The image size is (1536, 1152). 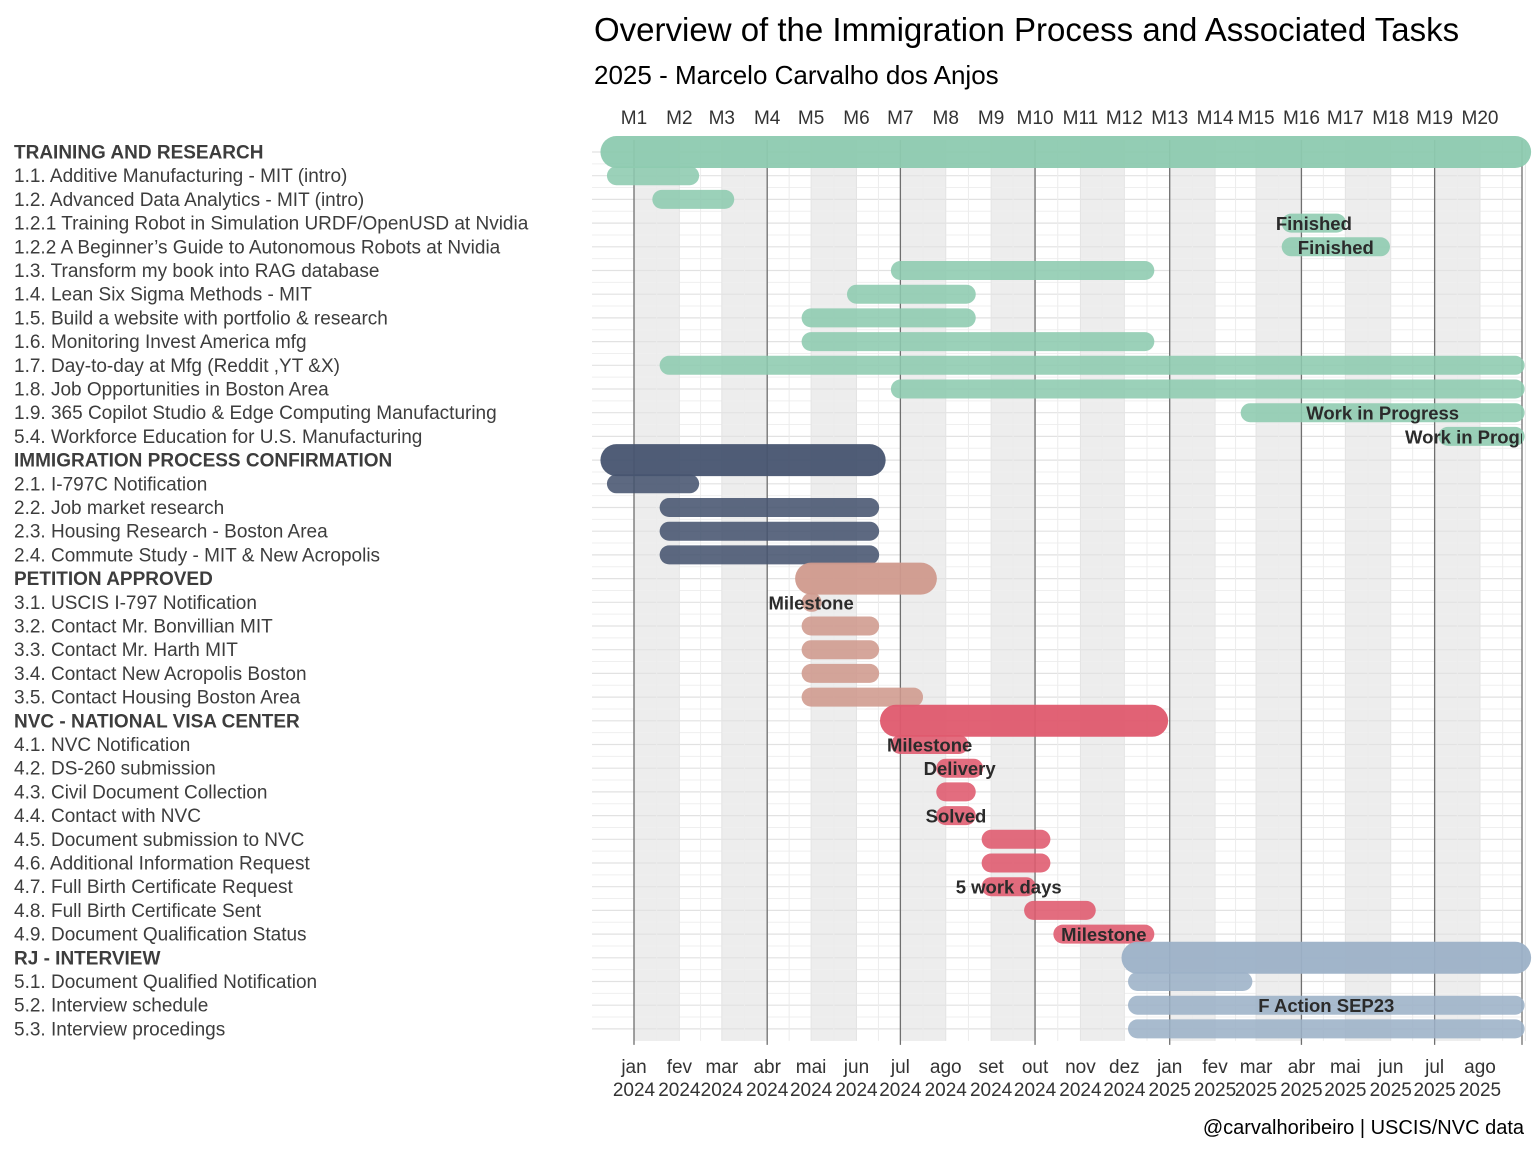 What do you see at coordinates (1035, 118) in the screenshot?
I see `top-tick-label: M10` at bounding box center [1035, 118].